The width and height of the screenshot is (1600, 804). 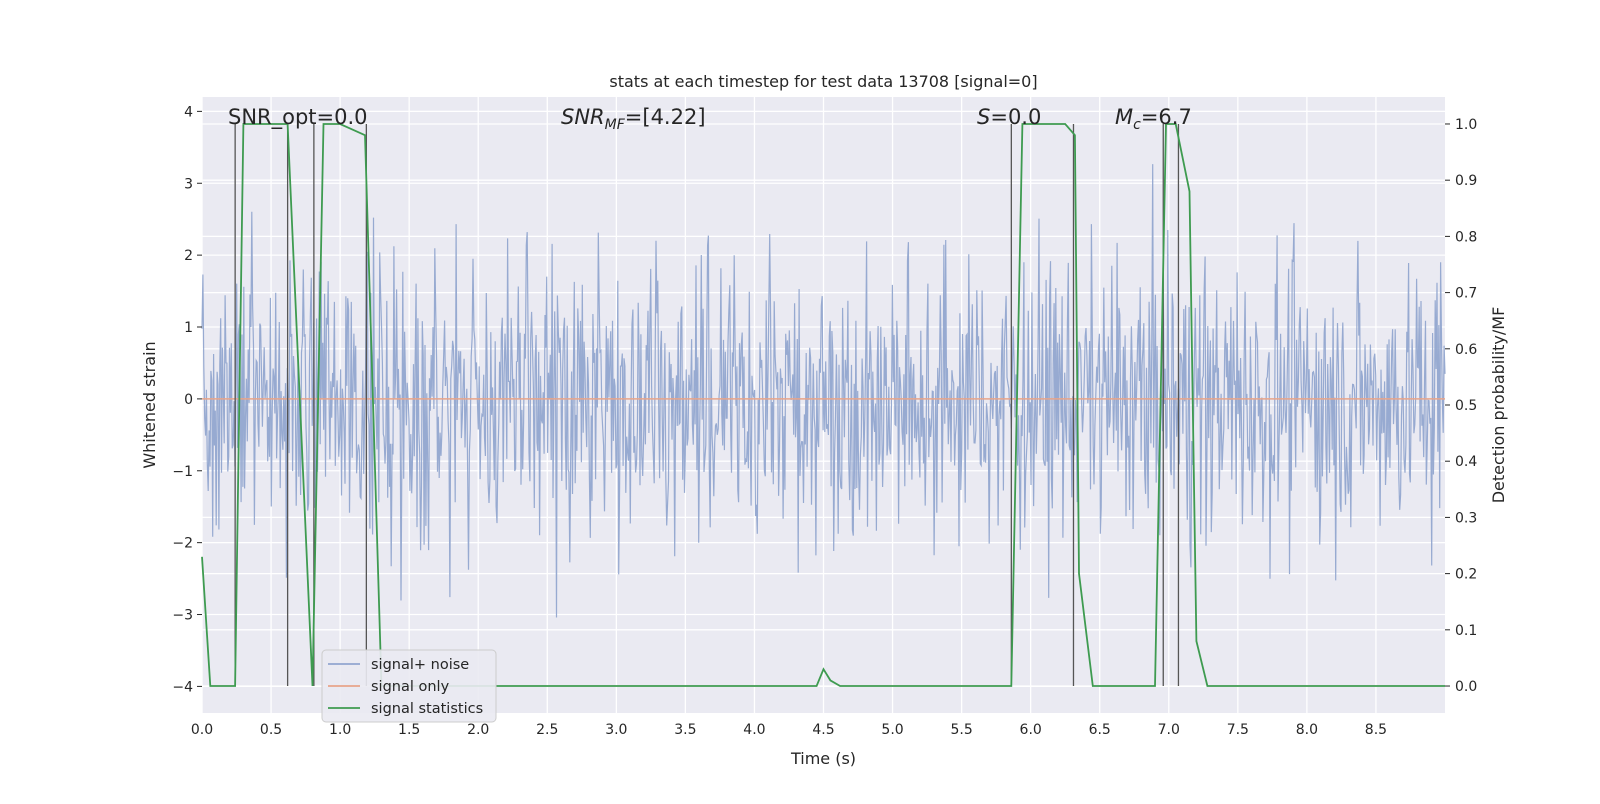 I want to click on y-left-tick-label: −1, so click(x=182, y=472).